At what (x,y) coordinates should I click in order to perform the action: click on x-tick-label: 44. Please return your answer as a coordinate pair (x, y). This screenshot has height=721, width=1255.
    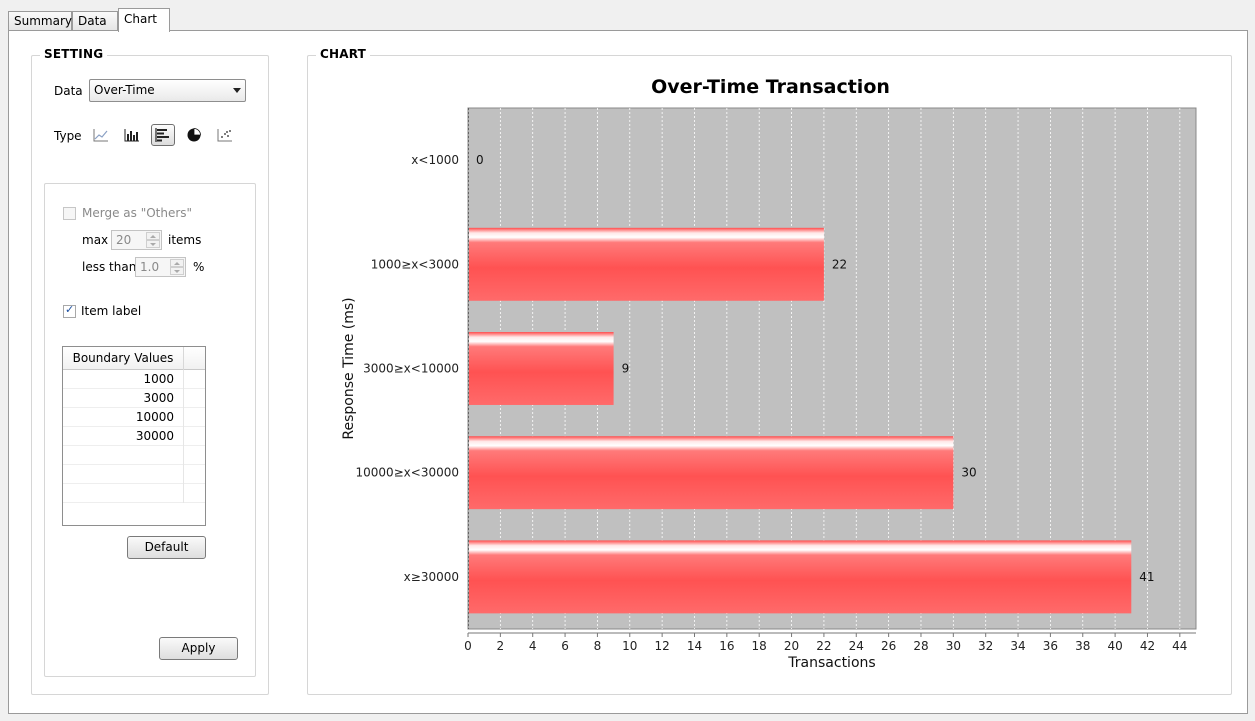
    Looking at the image, I should click on (1179, 646).